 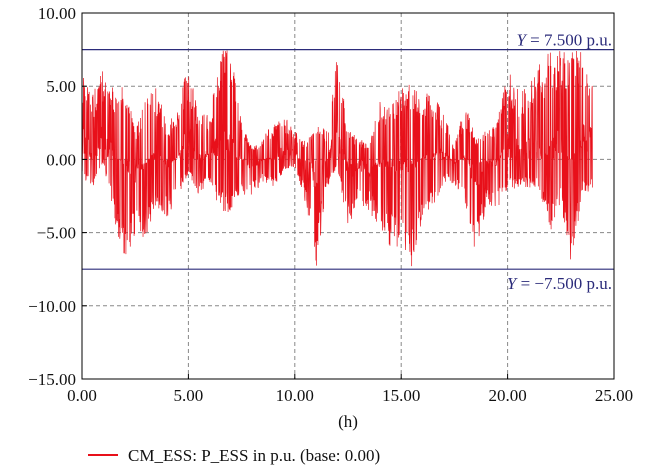 I want to click on x-tick-label: 0.00, so click(x=82, y=395).